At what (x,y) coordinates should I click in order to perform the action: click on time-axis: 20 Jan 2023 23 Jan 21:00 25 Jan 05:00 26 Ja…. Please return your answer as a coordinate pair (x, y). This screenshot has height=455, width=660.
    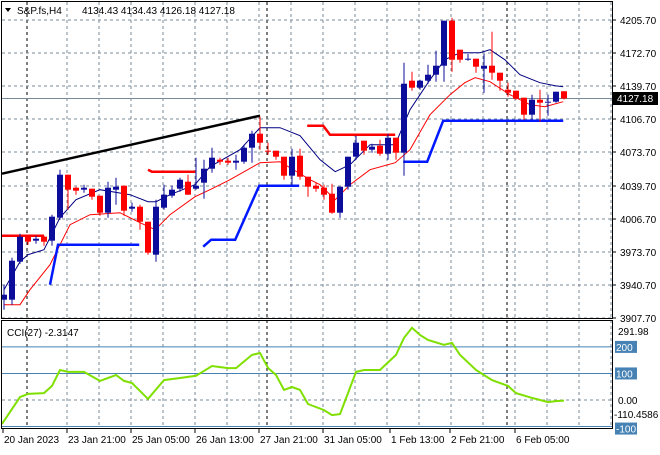
    Looking at the image, I should click on (286, 437).